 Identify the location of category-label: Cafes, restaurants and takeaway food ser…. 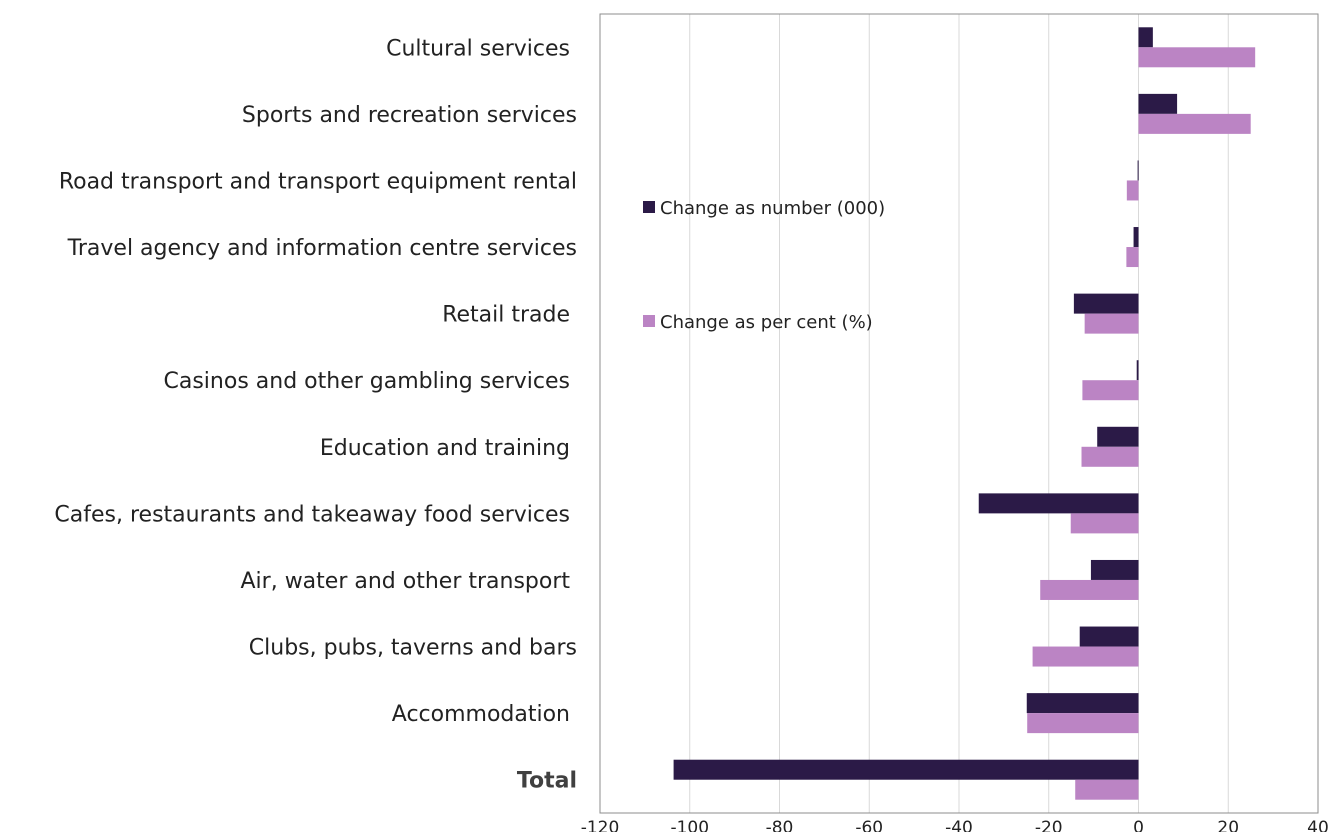
(315, 514).